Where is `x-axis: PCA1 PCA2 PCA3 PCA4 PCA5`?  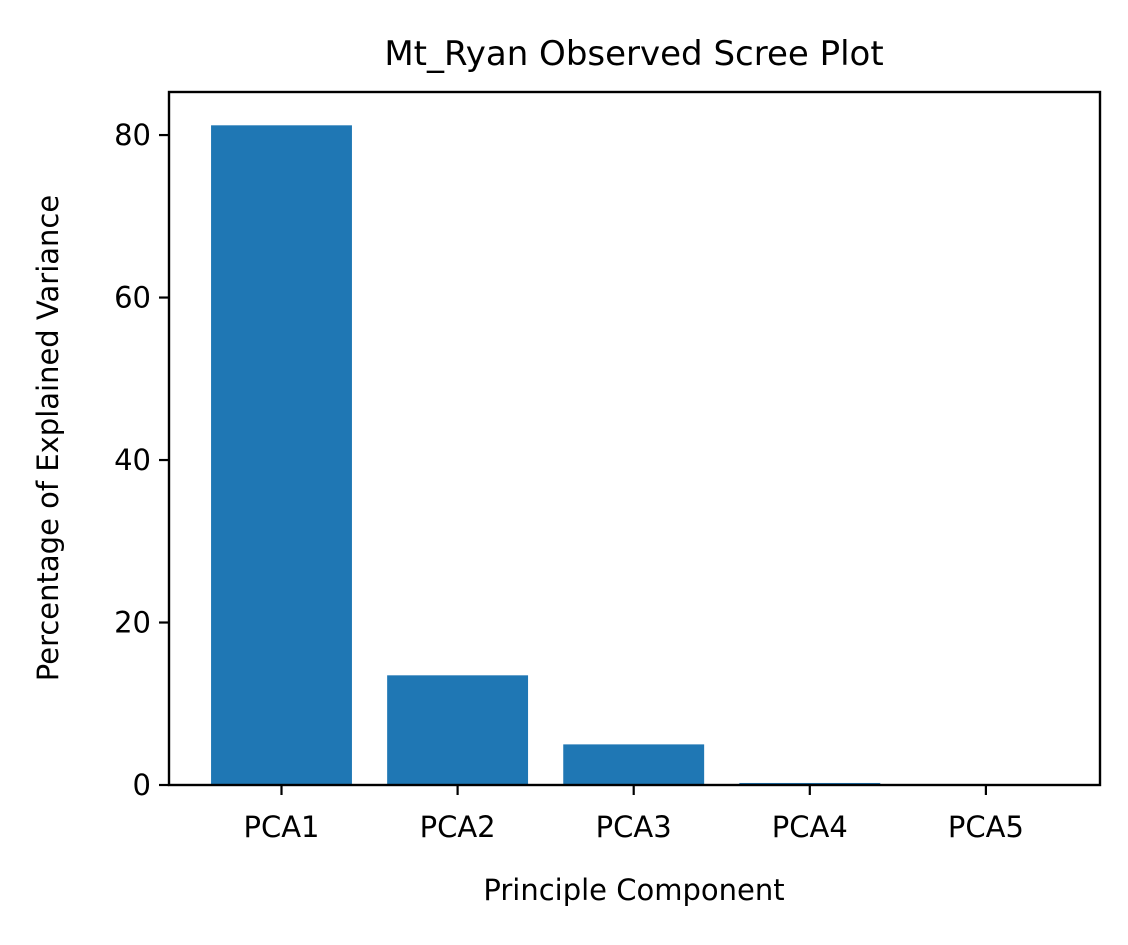
x-axis: PCA1 PCA2 PCA3 PCA4 PCA5 is located at coordinates (633, 814).